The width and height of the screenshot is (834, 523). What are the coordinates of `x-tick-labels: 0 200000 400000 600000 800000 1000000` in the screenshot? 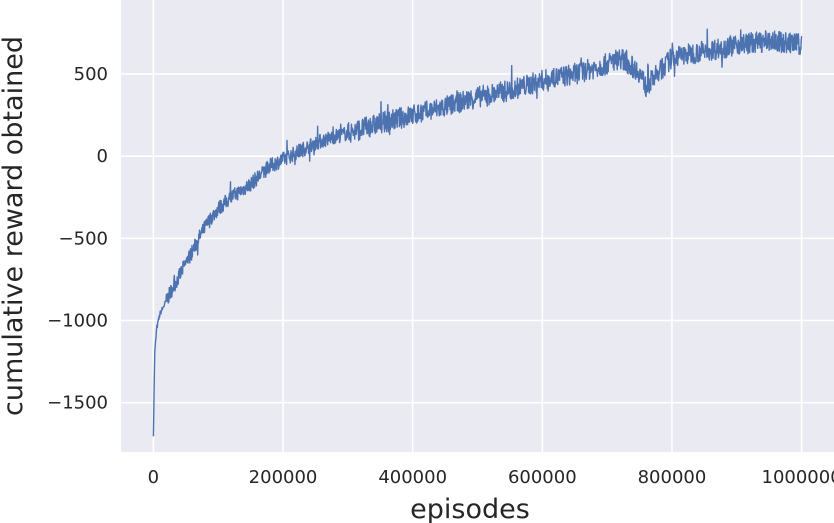 It's located at (491, 477).